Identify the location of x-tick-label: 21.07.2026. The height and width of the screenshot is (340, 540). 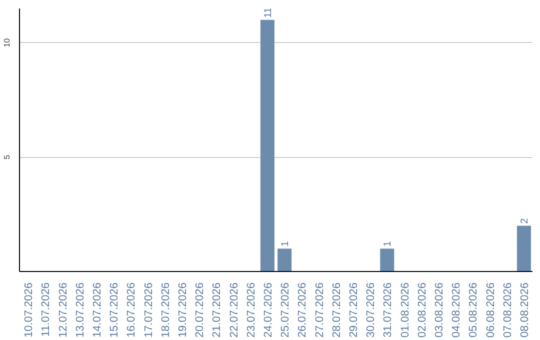
(217, 310).